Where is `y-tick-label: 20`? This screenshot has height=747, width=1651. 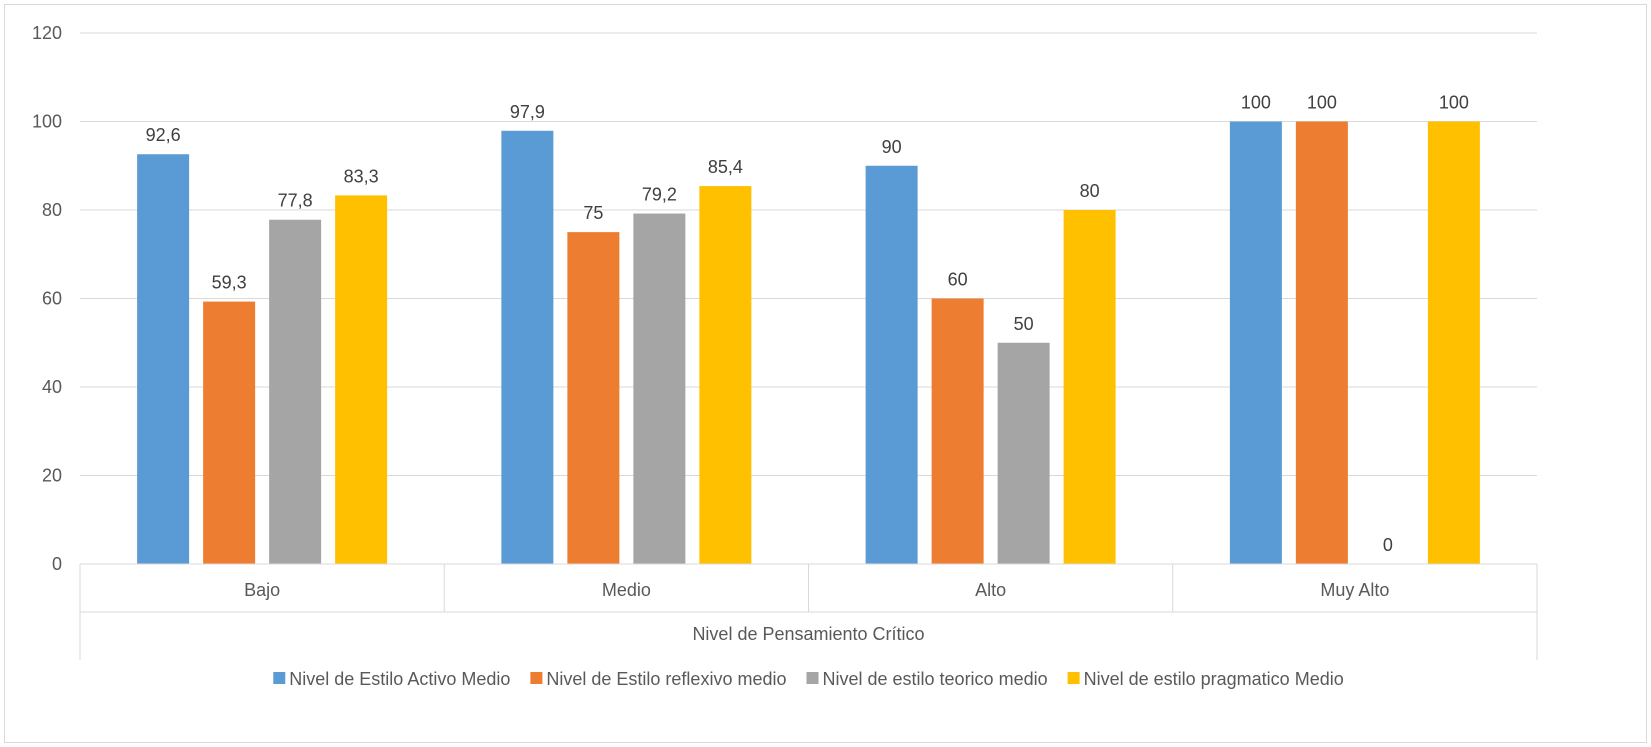
y-tick-label: 20 is located at coordinates (52, 476).